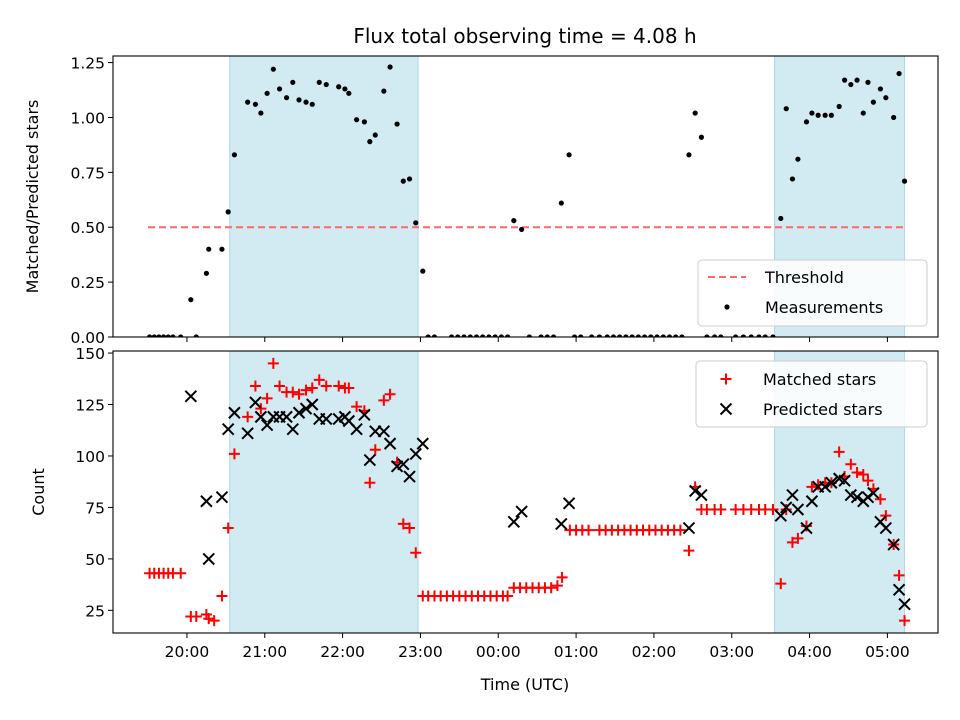 This screenshot has width=960, height=720. What do you see at coordinates (726, 409) in the screenshot?
I see `legend-predicted-swatch` at bounding box center [726, 409].